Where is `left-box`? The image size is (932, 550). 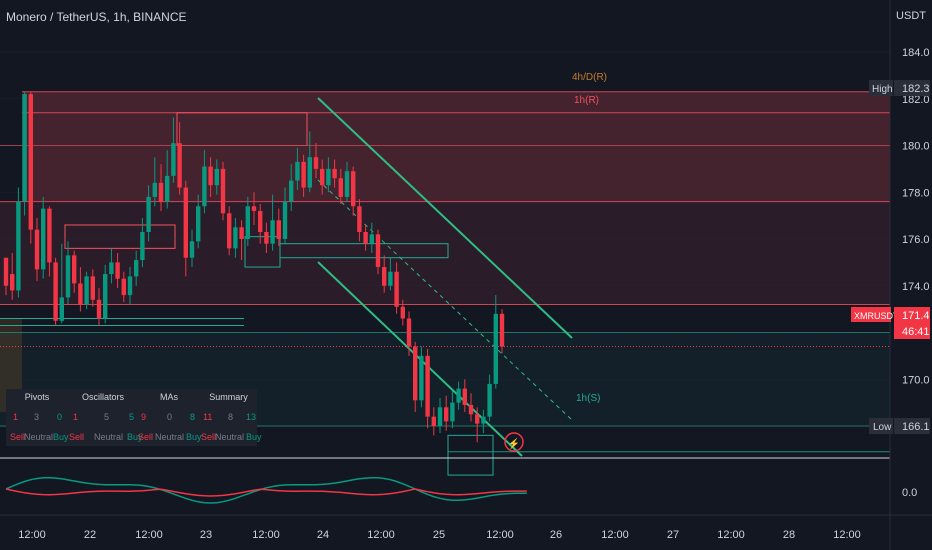
left-box is located at coordinates (11, 365).